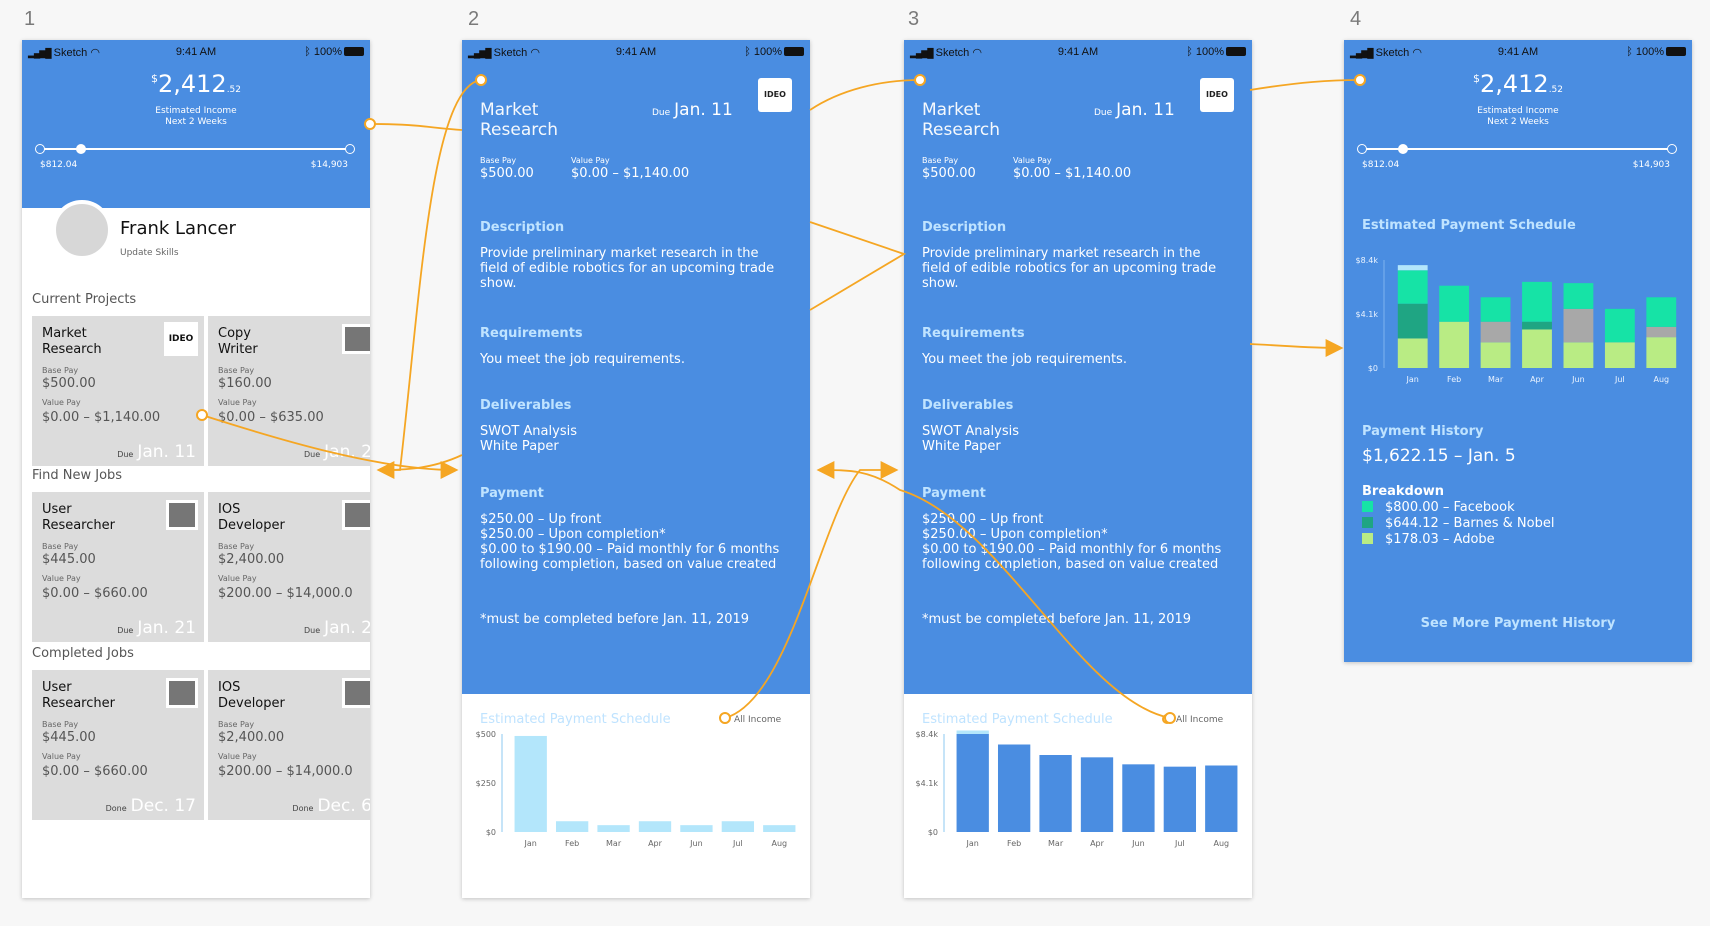 Image resolution: width=1710 pixels, height=926 pixels. What do you see at coordinates (1440, 539) in the screenshot?
I see `breakdown-label: $178.03 – Adobe` at bounding box center [1440, 539].